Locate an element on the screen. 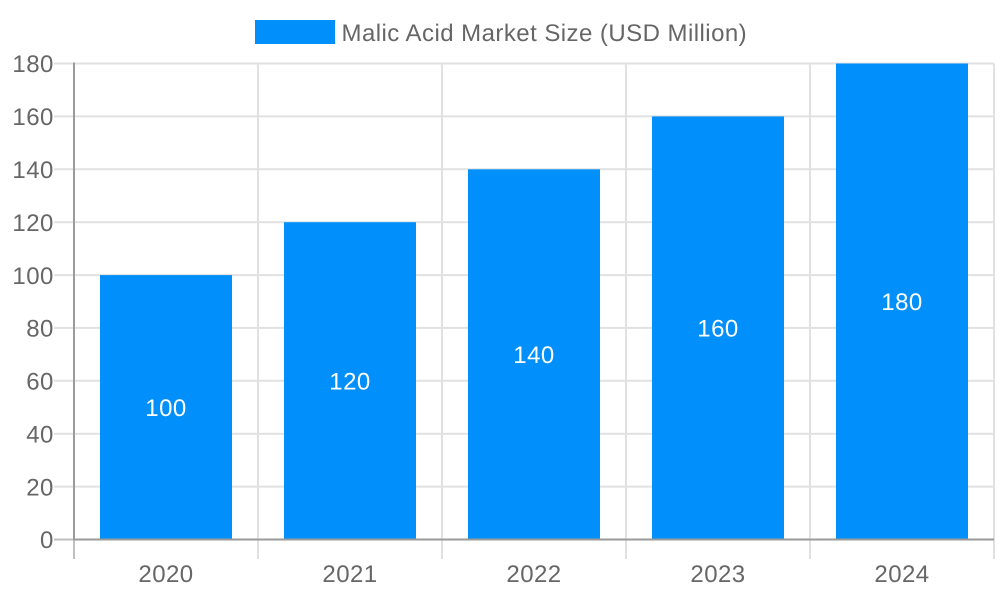 Image resolution: width=1000 pixels, height=600 pixels. svg-text: 2021 is located at coordinates (349, 574).